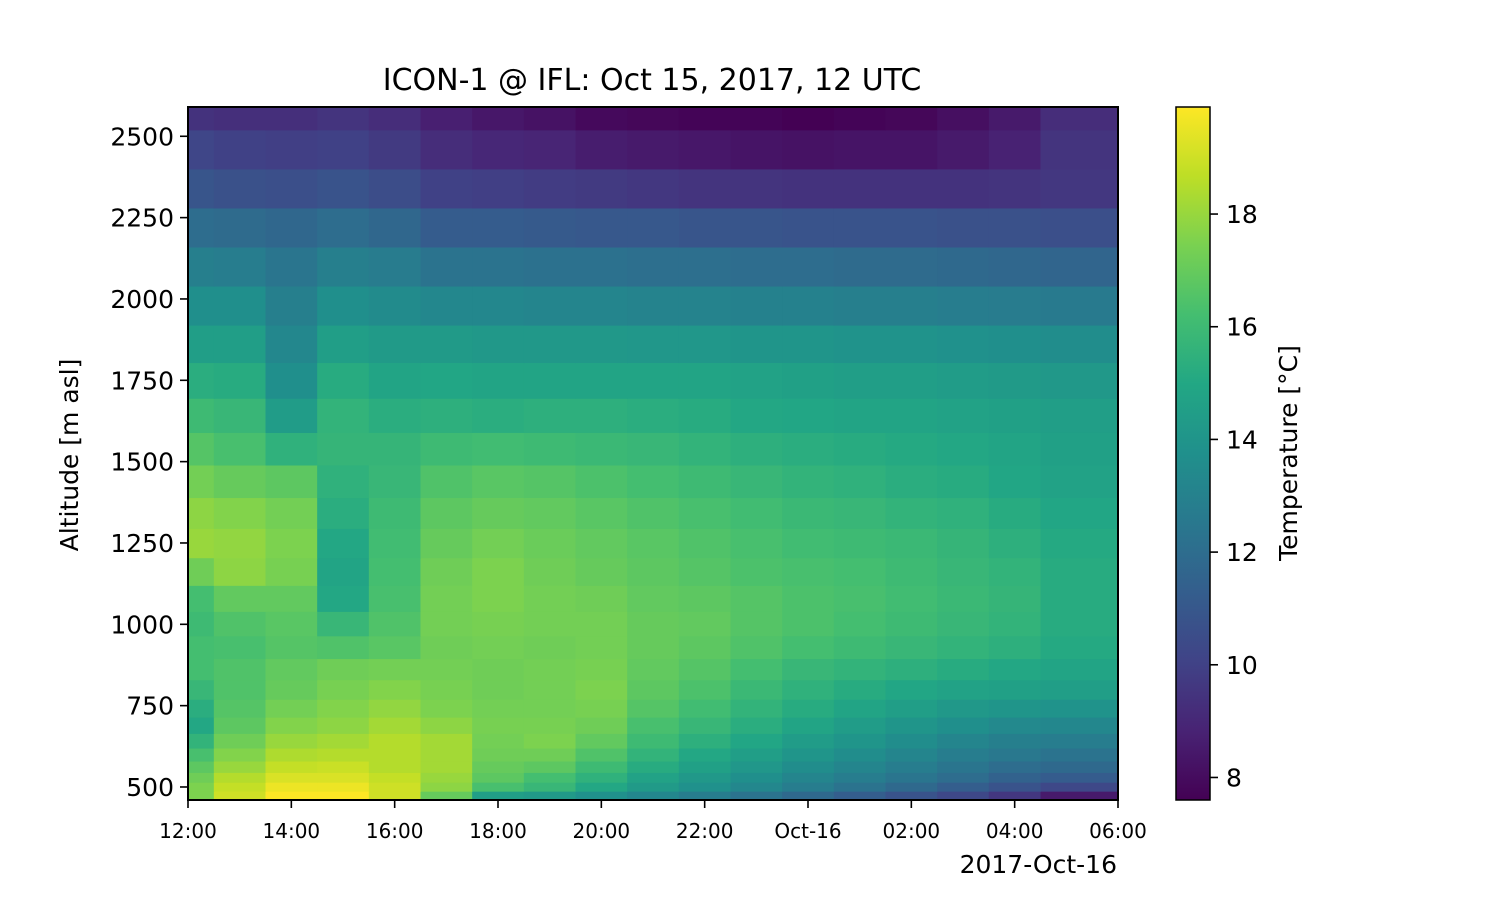 The image size is (1500, 900). What do you see at coordinates (188, 831) in the screenshot?
I see `x-tick-label: 12:00` at bounding box center [188, 831].